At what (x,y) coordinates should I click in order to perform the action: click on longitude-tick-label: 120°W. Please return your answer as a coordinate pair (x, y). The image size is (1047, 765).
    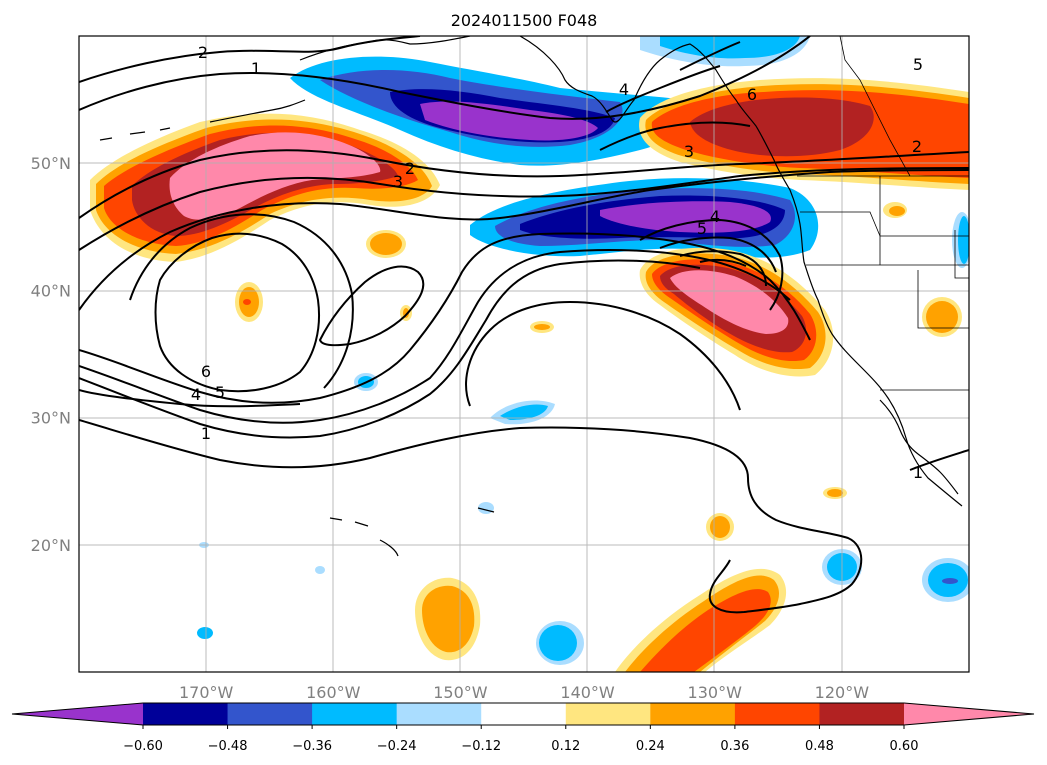
    Looking at the image, I should click on (842, 692).